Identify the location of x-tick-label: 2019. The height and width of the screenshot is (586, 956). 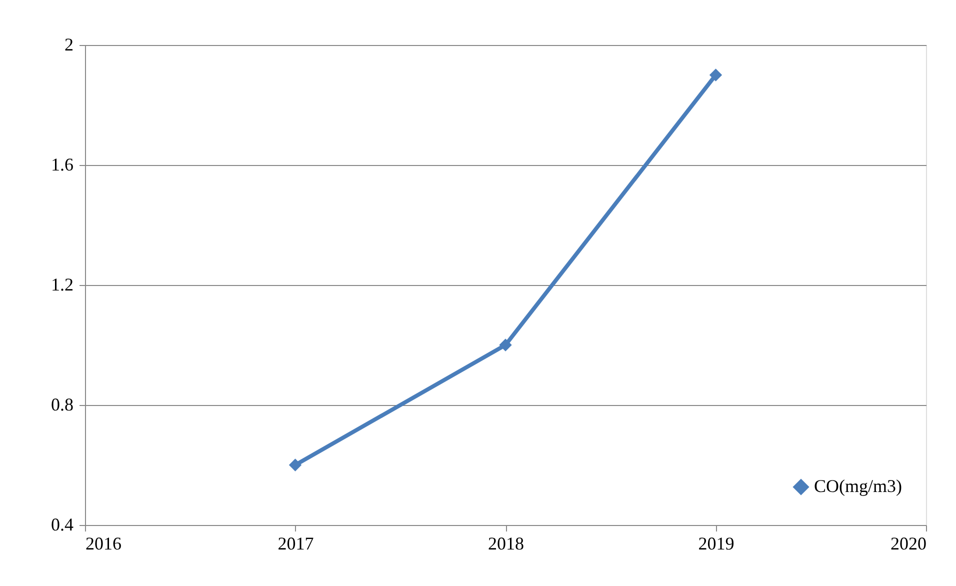
(716, 544).